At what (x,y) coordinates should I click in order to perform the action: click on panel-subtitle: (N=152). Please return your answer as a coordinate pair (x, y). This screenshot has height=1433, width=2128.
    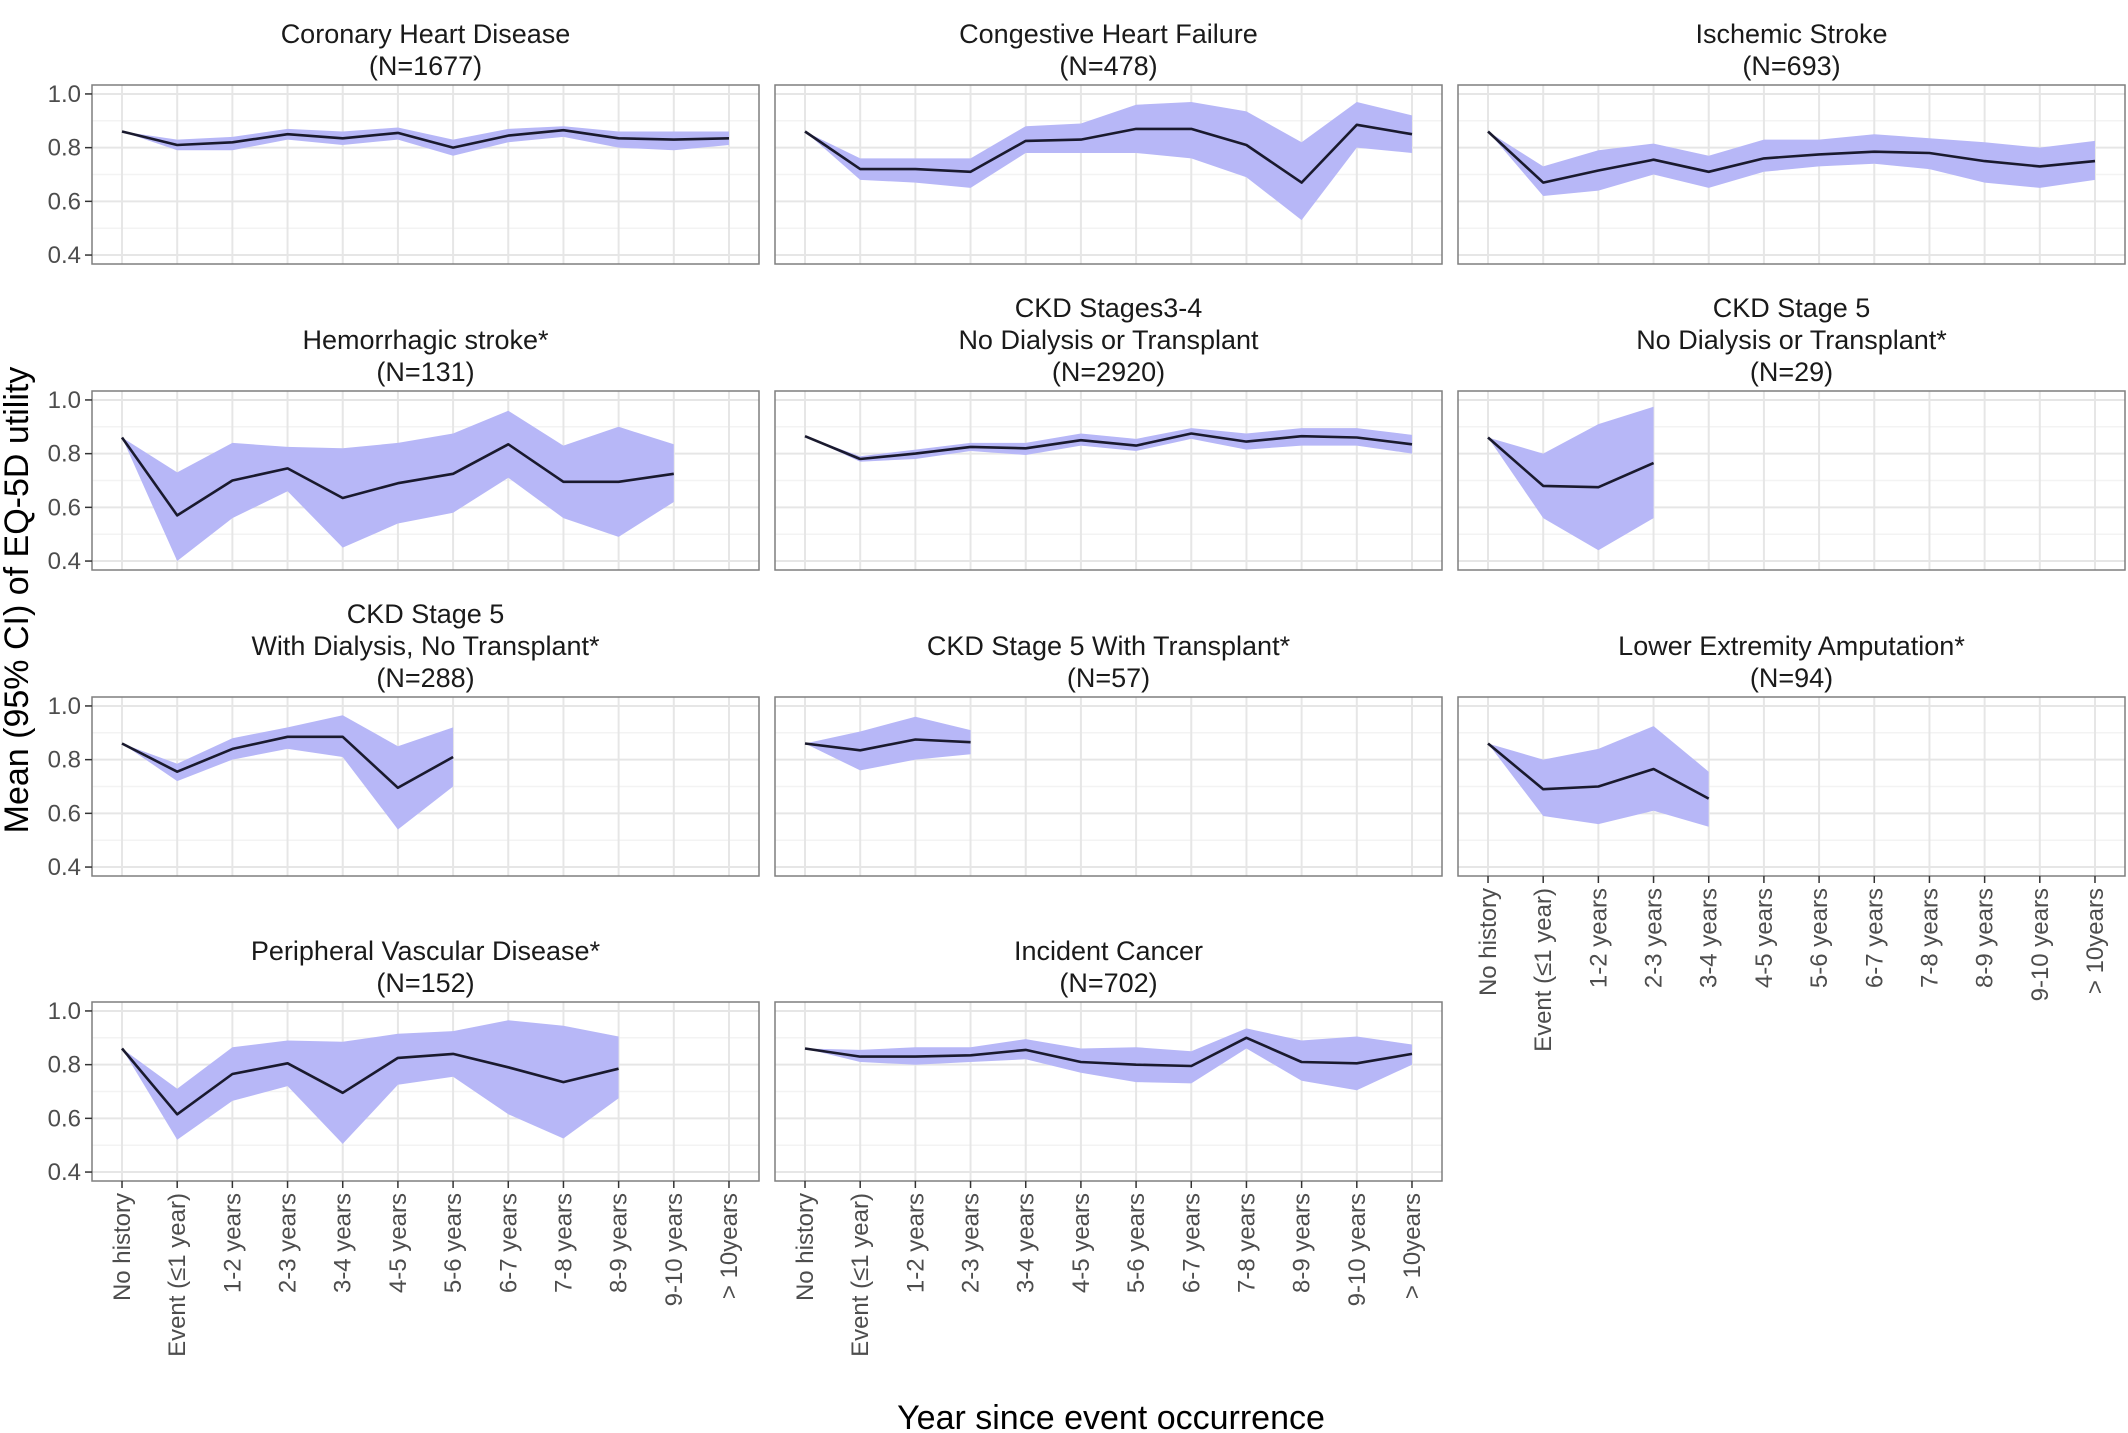
    Looking at the image, I should click on (425, 983).